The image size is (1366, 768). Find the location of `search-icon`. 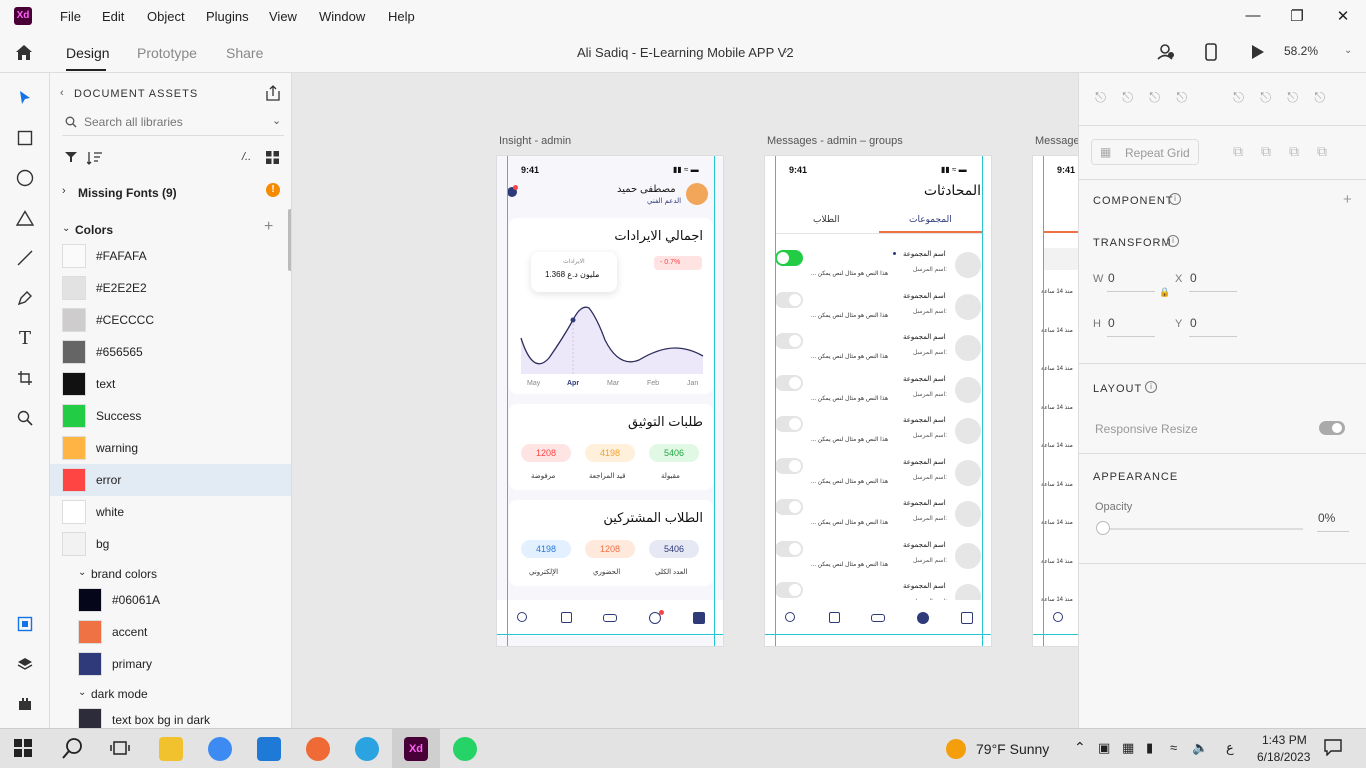

search-icon is located at coordinates (73, 749).